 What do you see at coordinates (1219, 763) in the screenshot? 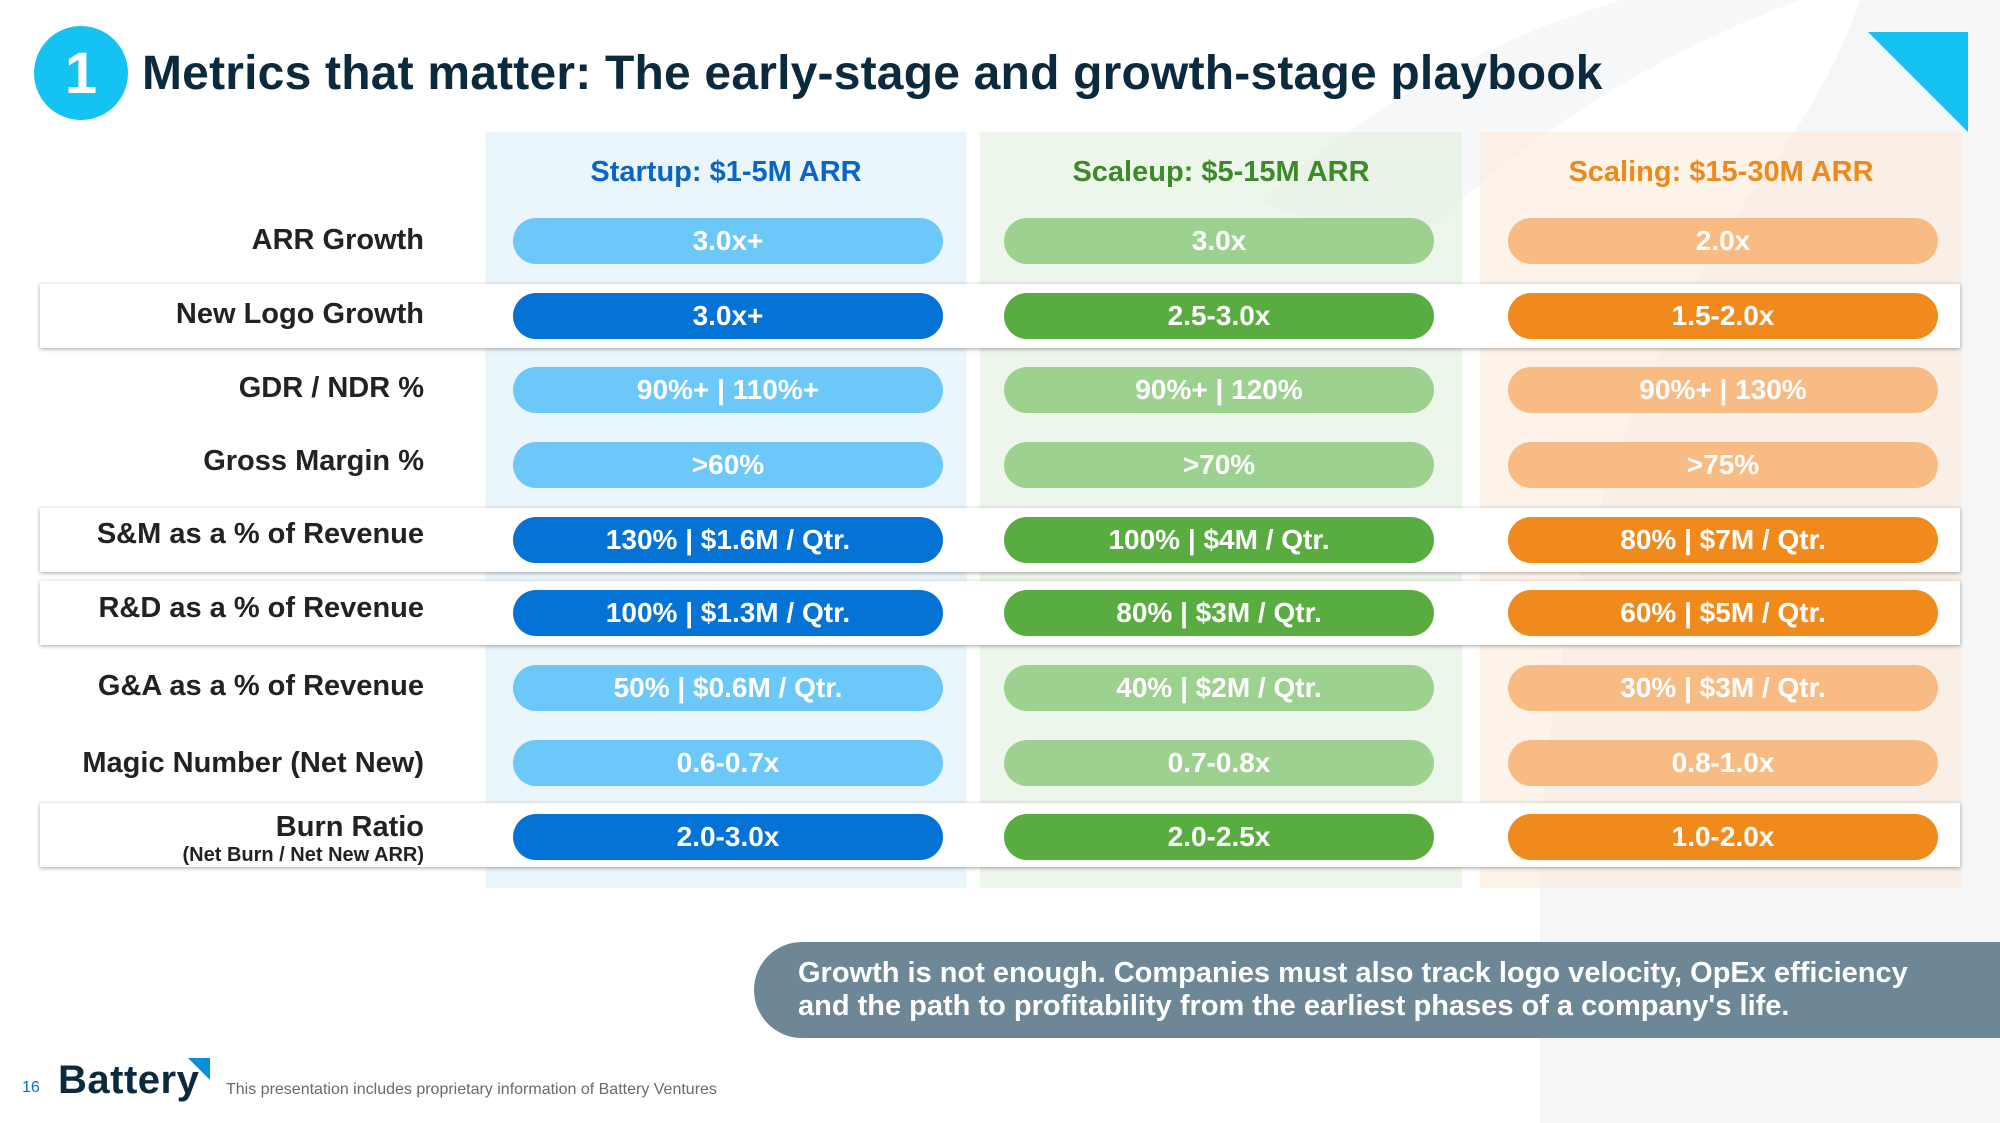
I see `metric-pill: 0.7-0.8x` at bounding box center [1219, 763].